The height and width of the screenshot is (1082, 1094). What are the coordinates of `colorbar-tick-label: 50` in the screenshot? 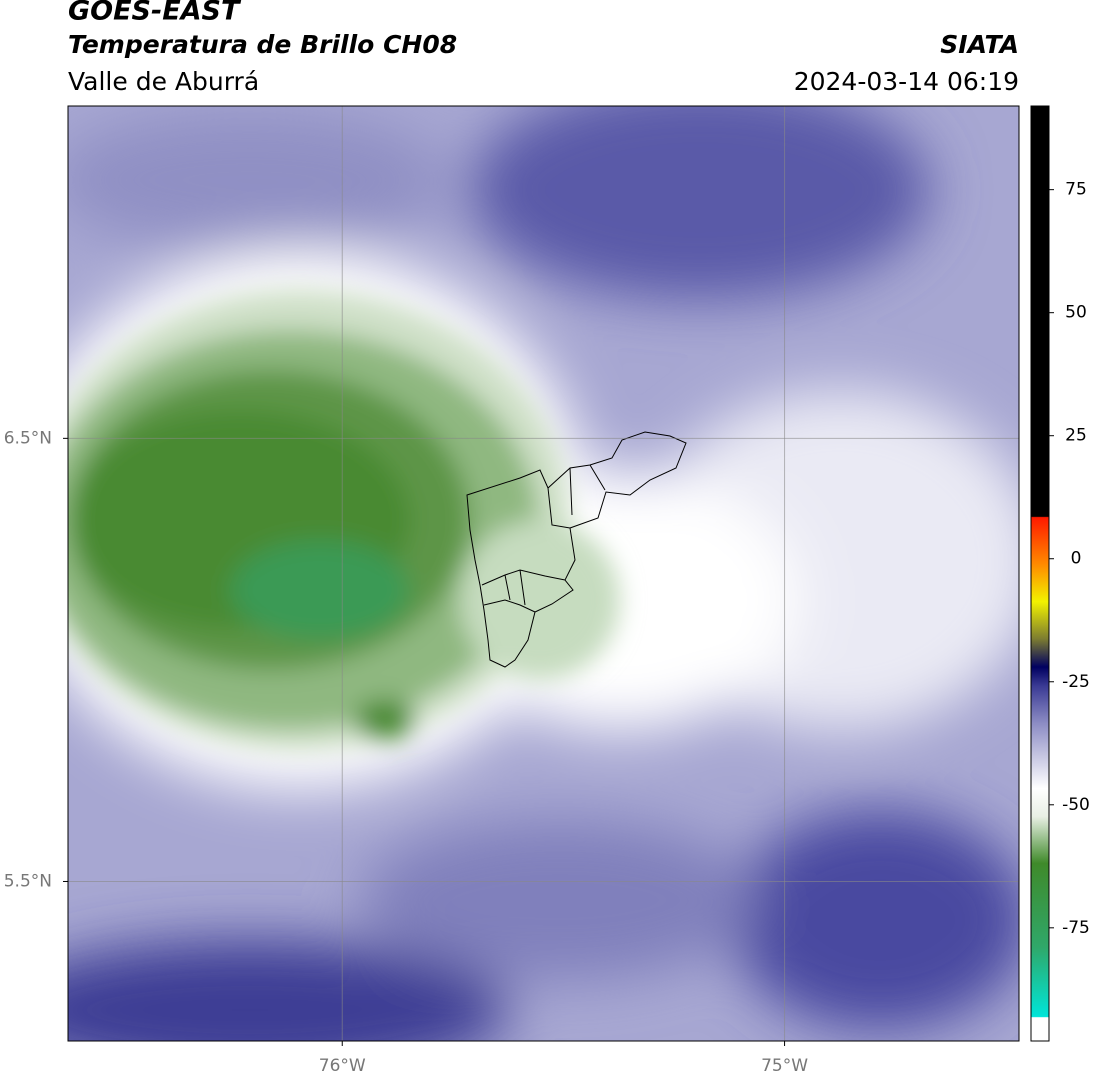 It's located at (1076, 313).